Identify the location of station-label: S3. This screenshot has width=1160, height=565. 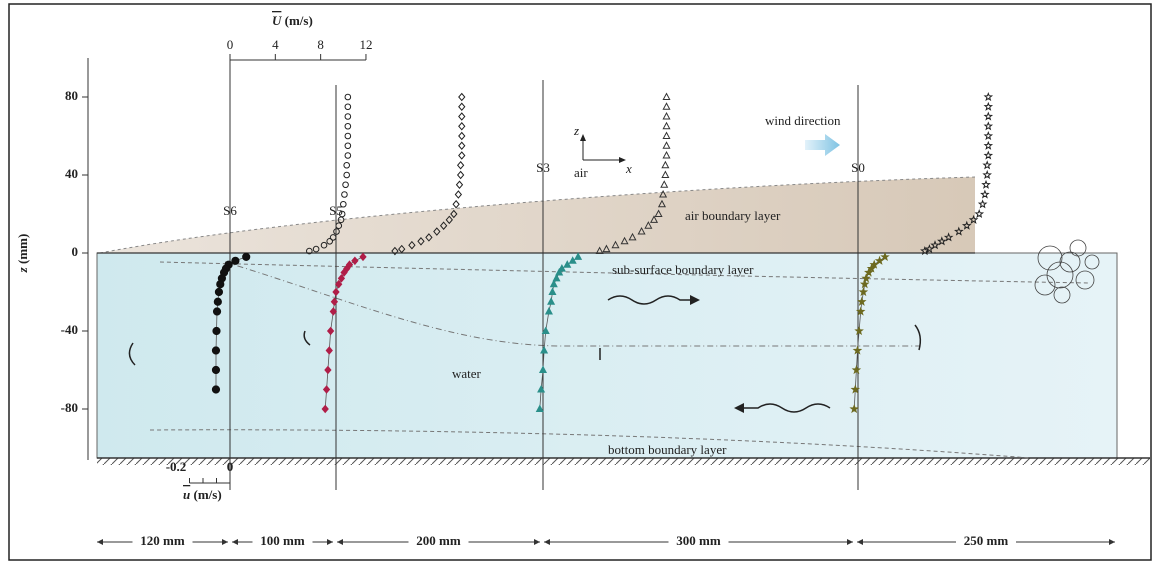
(543, 167).